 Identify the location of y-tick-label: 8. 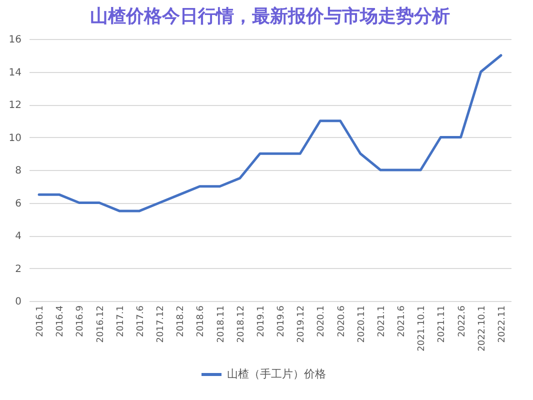
(18, 171).